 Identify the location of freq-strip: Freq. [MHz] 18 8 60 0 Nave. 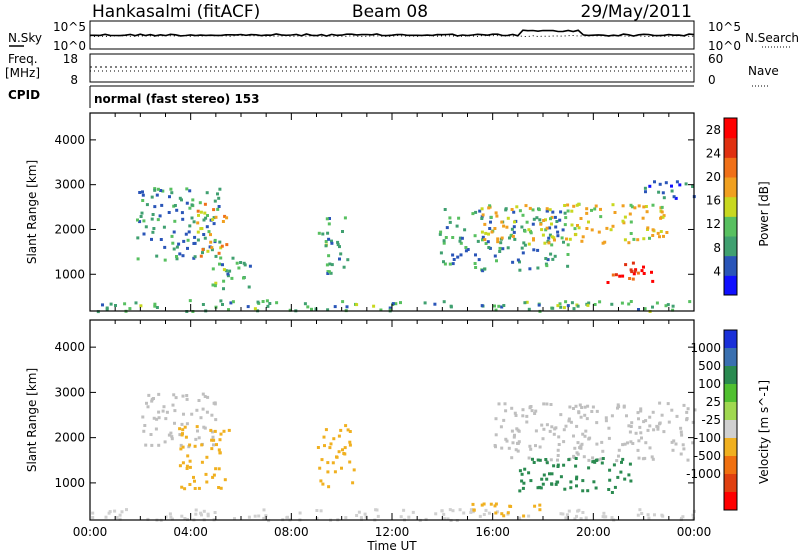
(392, 69).